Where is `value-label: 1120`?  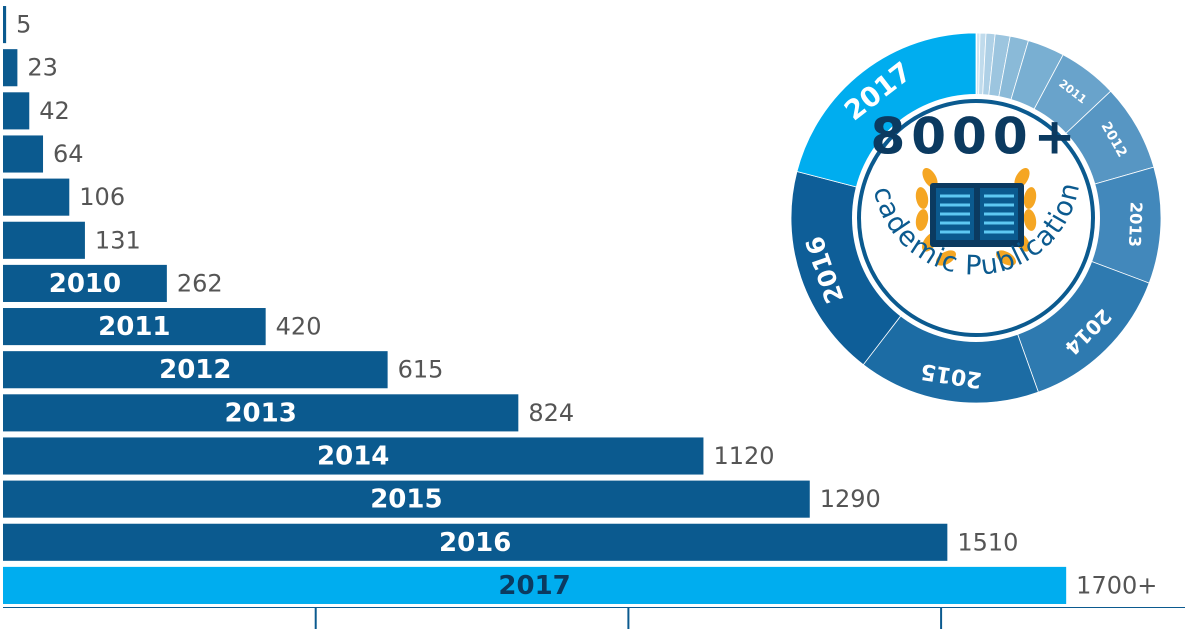
value-label: 1120 is located at coordinates (743, 456).